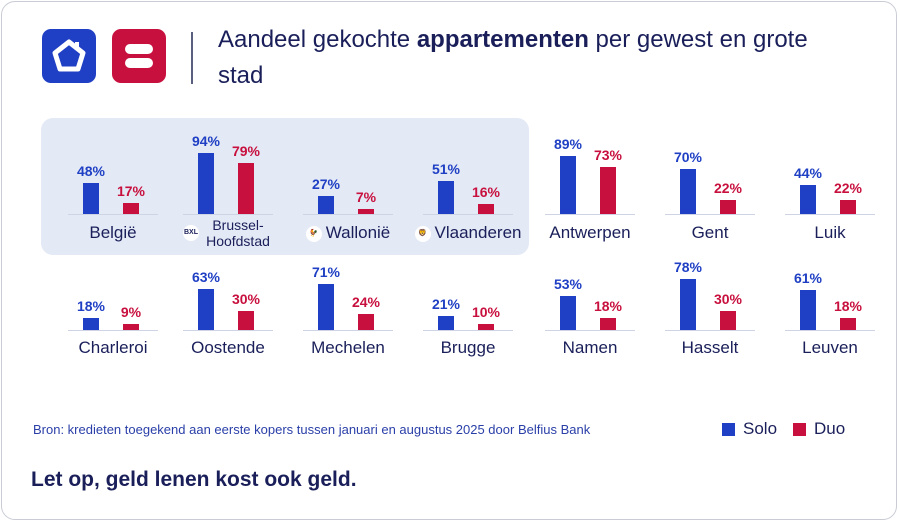 This screenshot has height=523, width=900. What do you see at coordinates (422, 233) in the screenshot?
I see `flemish-lion-icon: 🦁` at bounding box center [422, 233].